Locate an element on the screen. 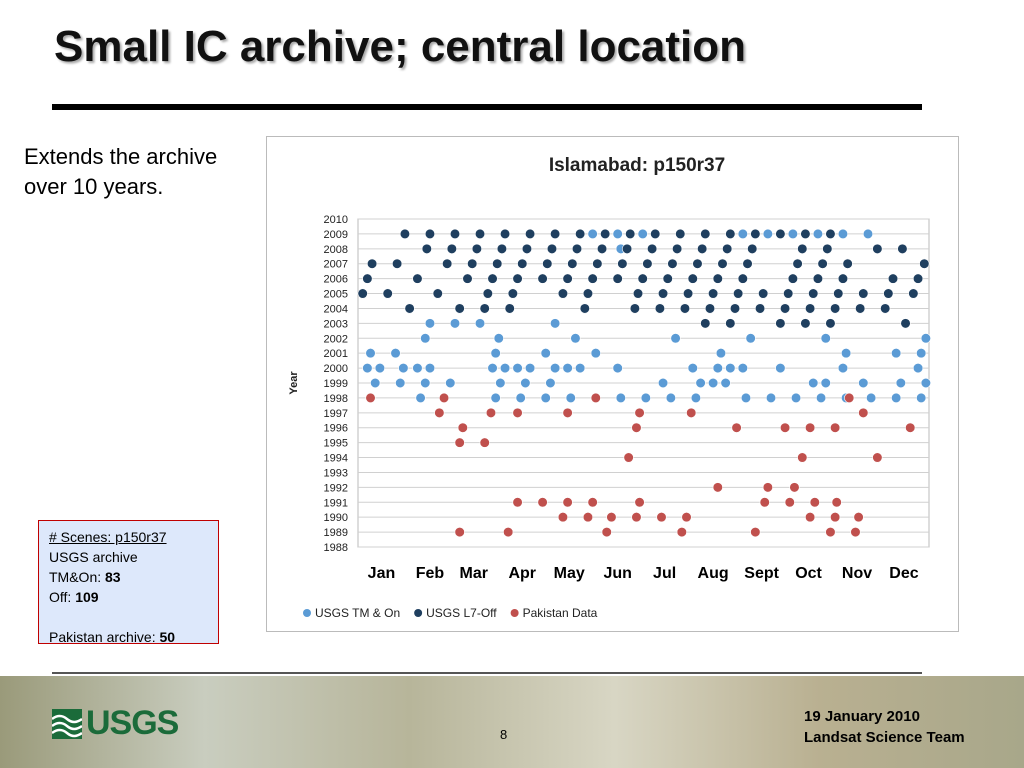  footer-team: Landsat Science Team is located at coordinates (884, 737).